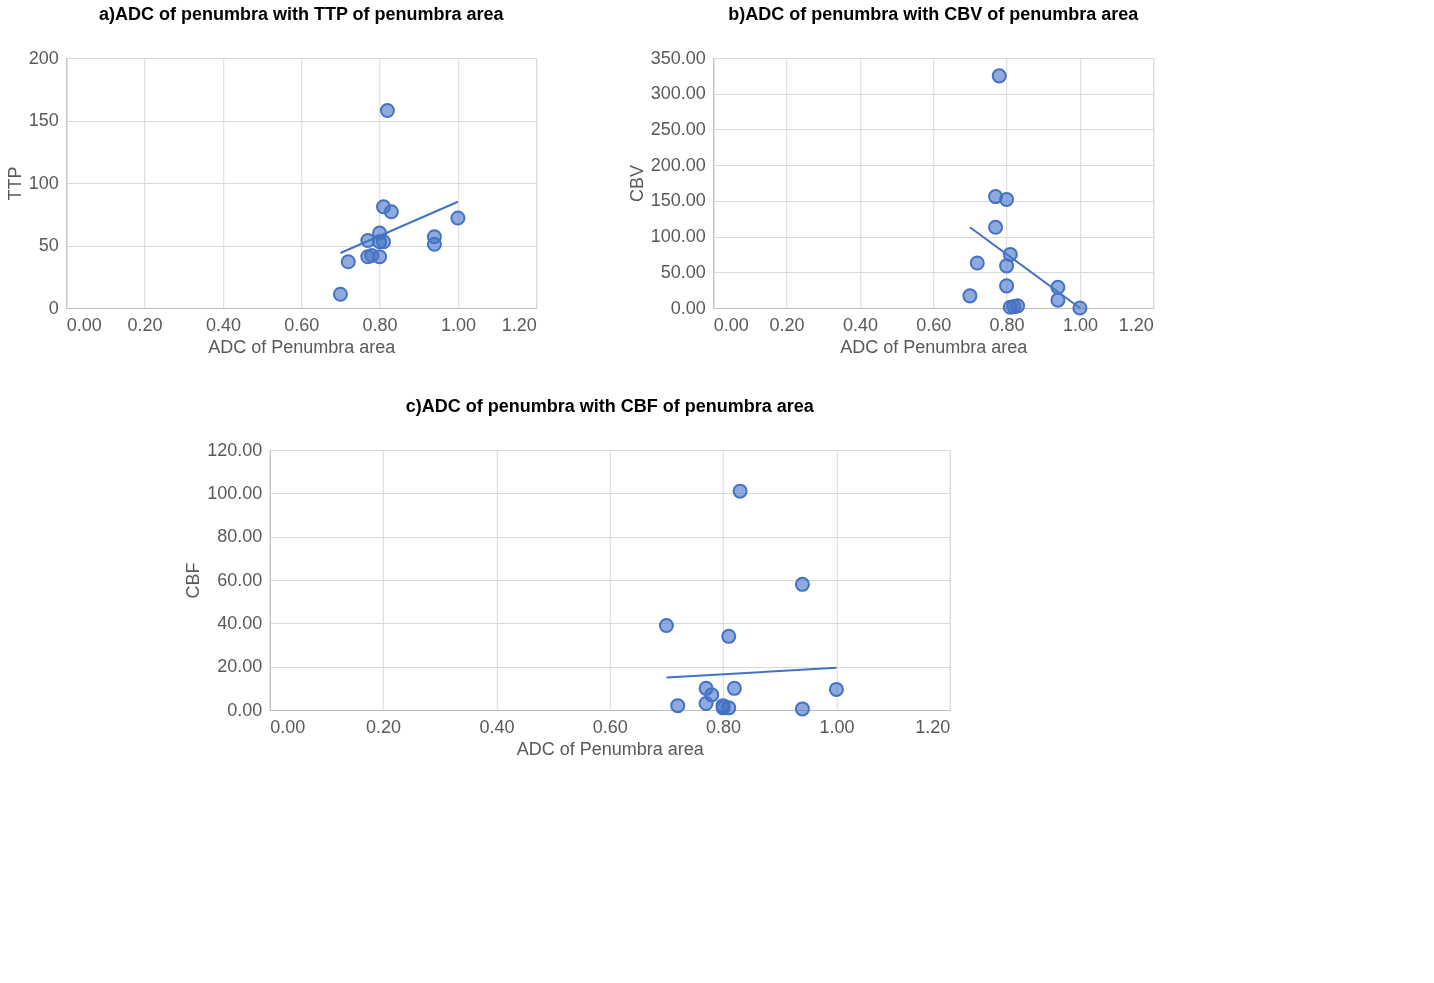  I want to click on y-tick-label: 20.00, so click(240, 666).